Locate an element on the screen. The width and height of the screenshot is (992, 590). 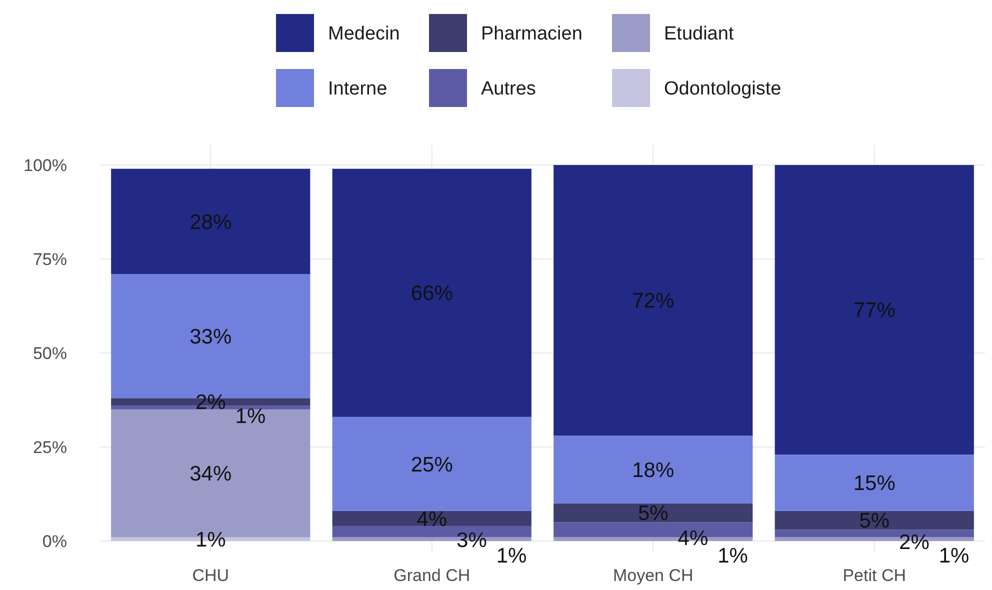
x-tick-label: CHU is located at coordinates (211, 575).